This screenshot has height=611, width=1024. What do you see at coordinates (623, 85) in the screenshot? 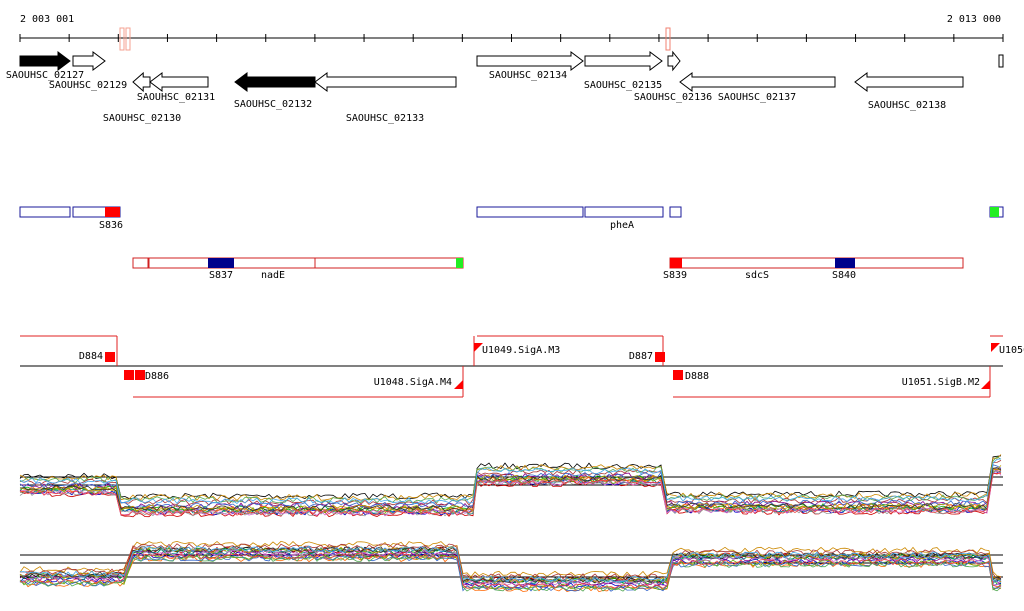
I see `gene-label: SAOUHSC_02135` at bounding box center [623, 85].